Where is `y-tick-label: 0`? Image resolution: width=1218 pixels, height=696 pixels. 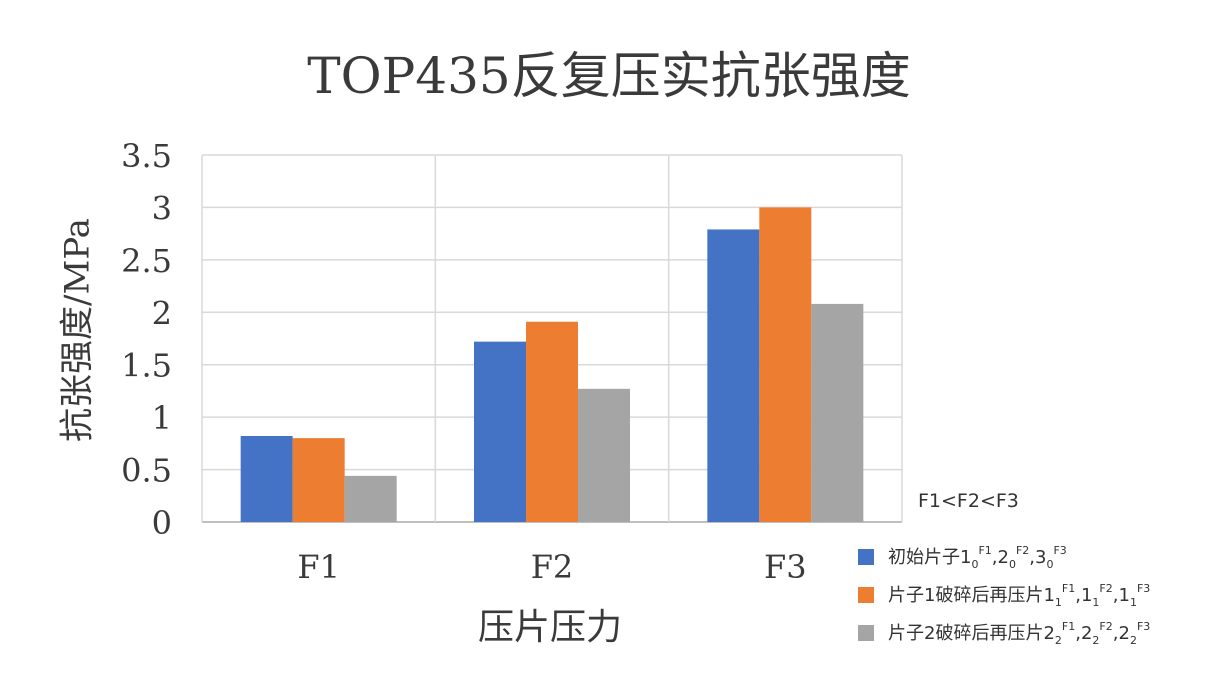 y-tick-label: 0 is located at coordinates (162, 523).